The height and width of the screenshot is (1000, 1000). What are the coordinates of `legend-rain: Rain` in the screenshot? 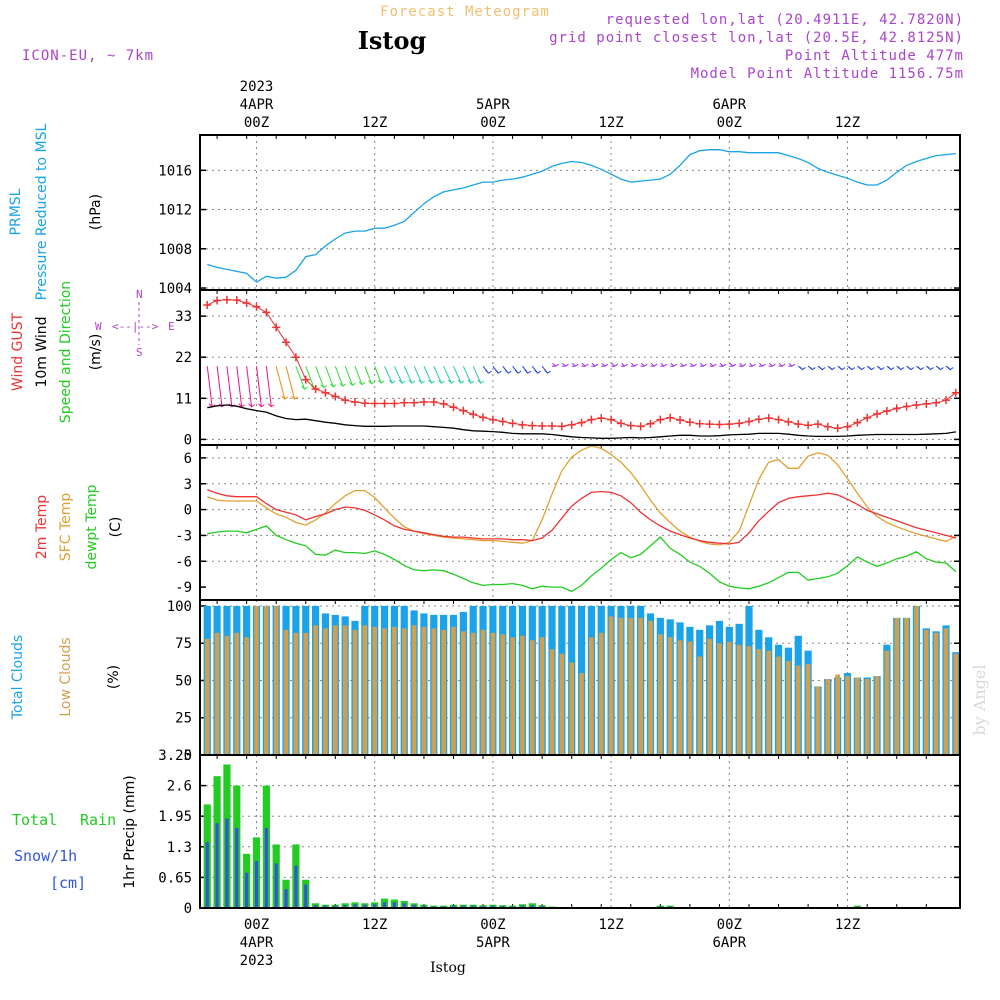 It's located at (98, 820).